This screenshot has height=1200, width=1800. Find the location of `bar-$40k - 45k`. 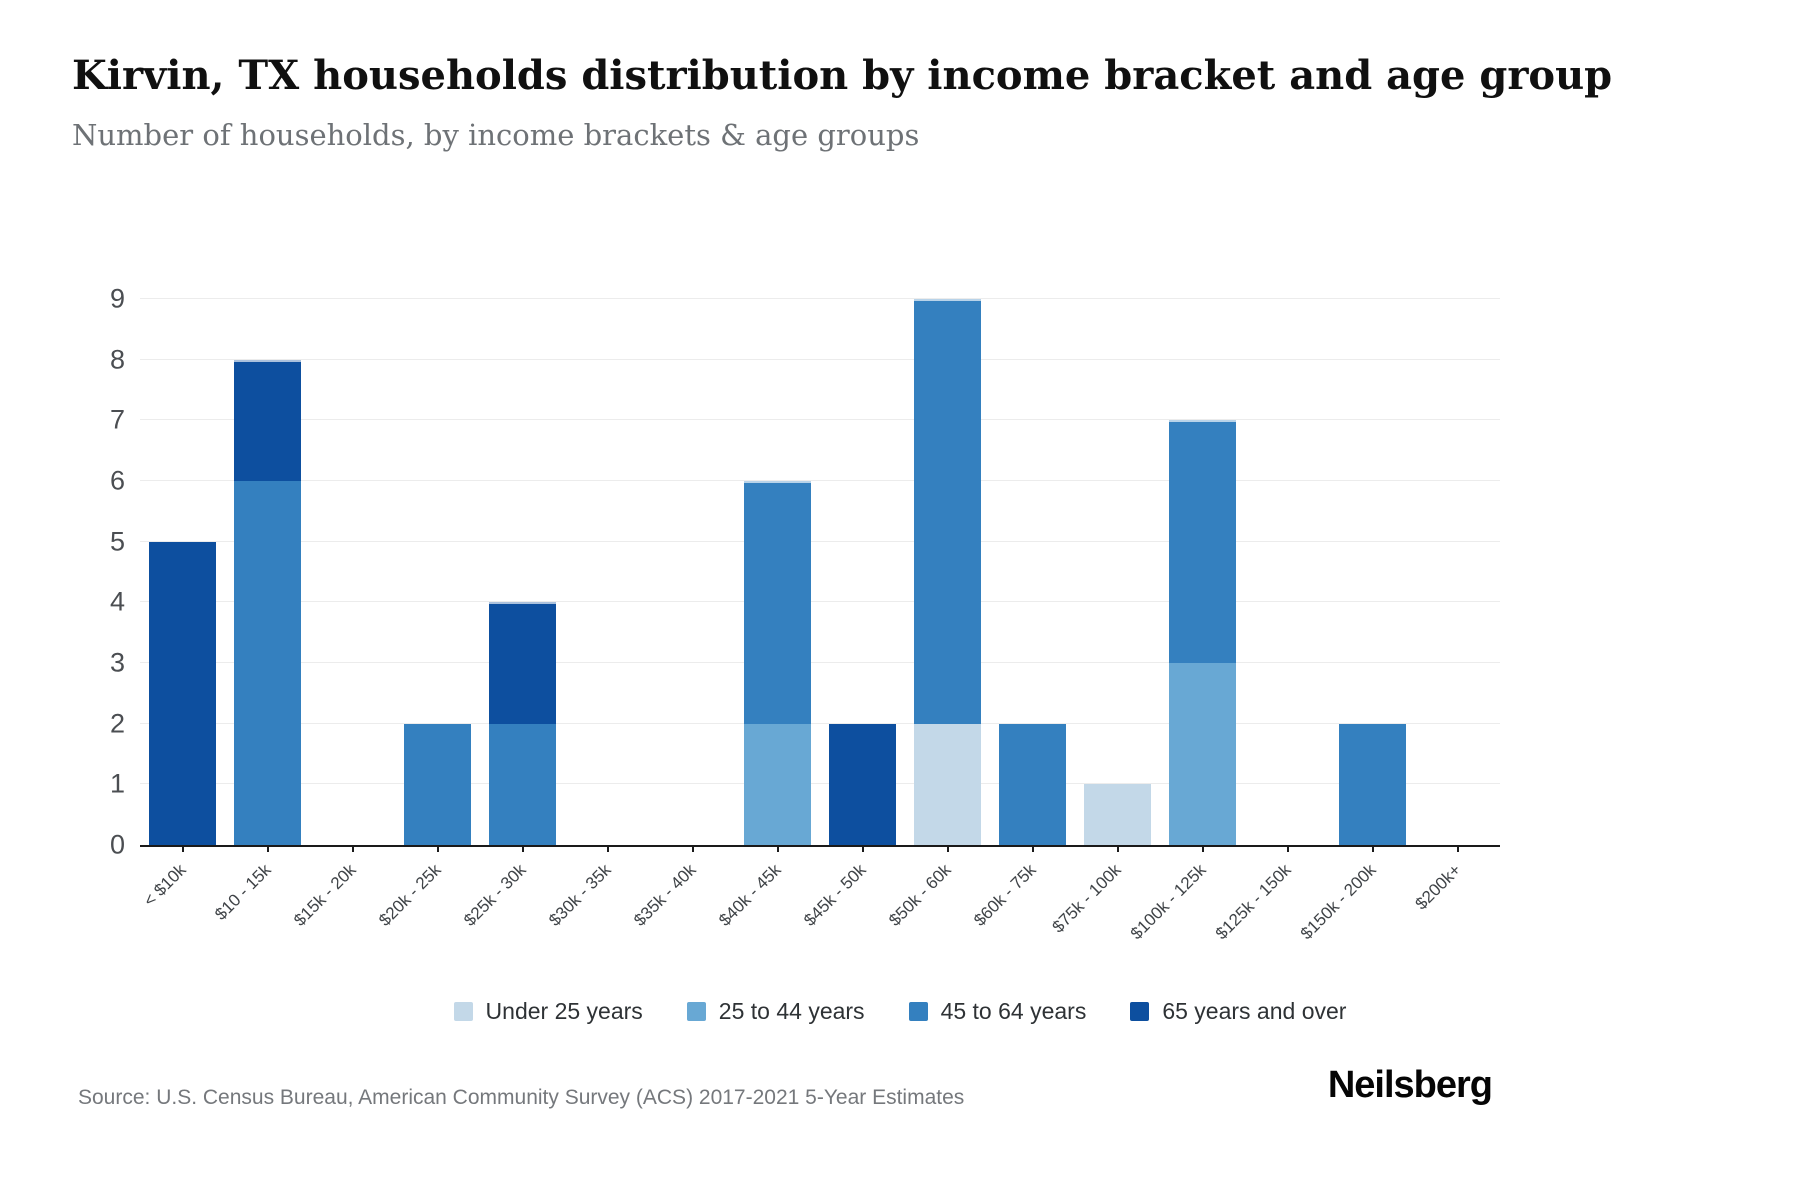

bar-$40k - 45k is located at coordinates (777, 663).